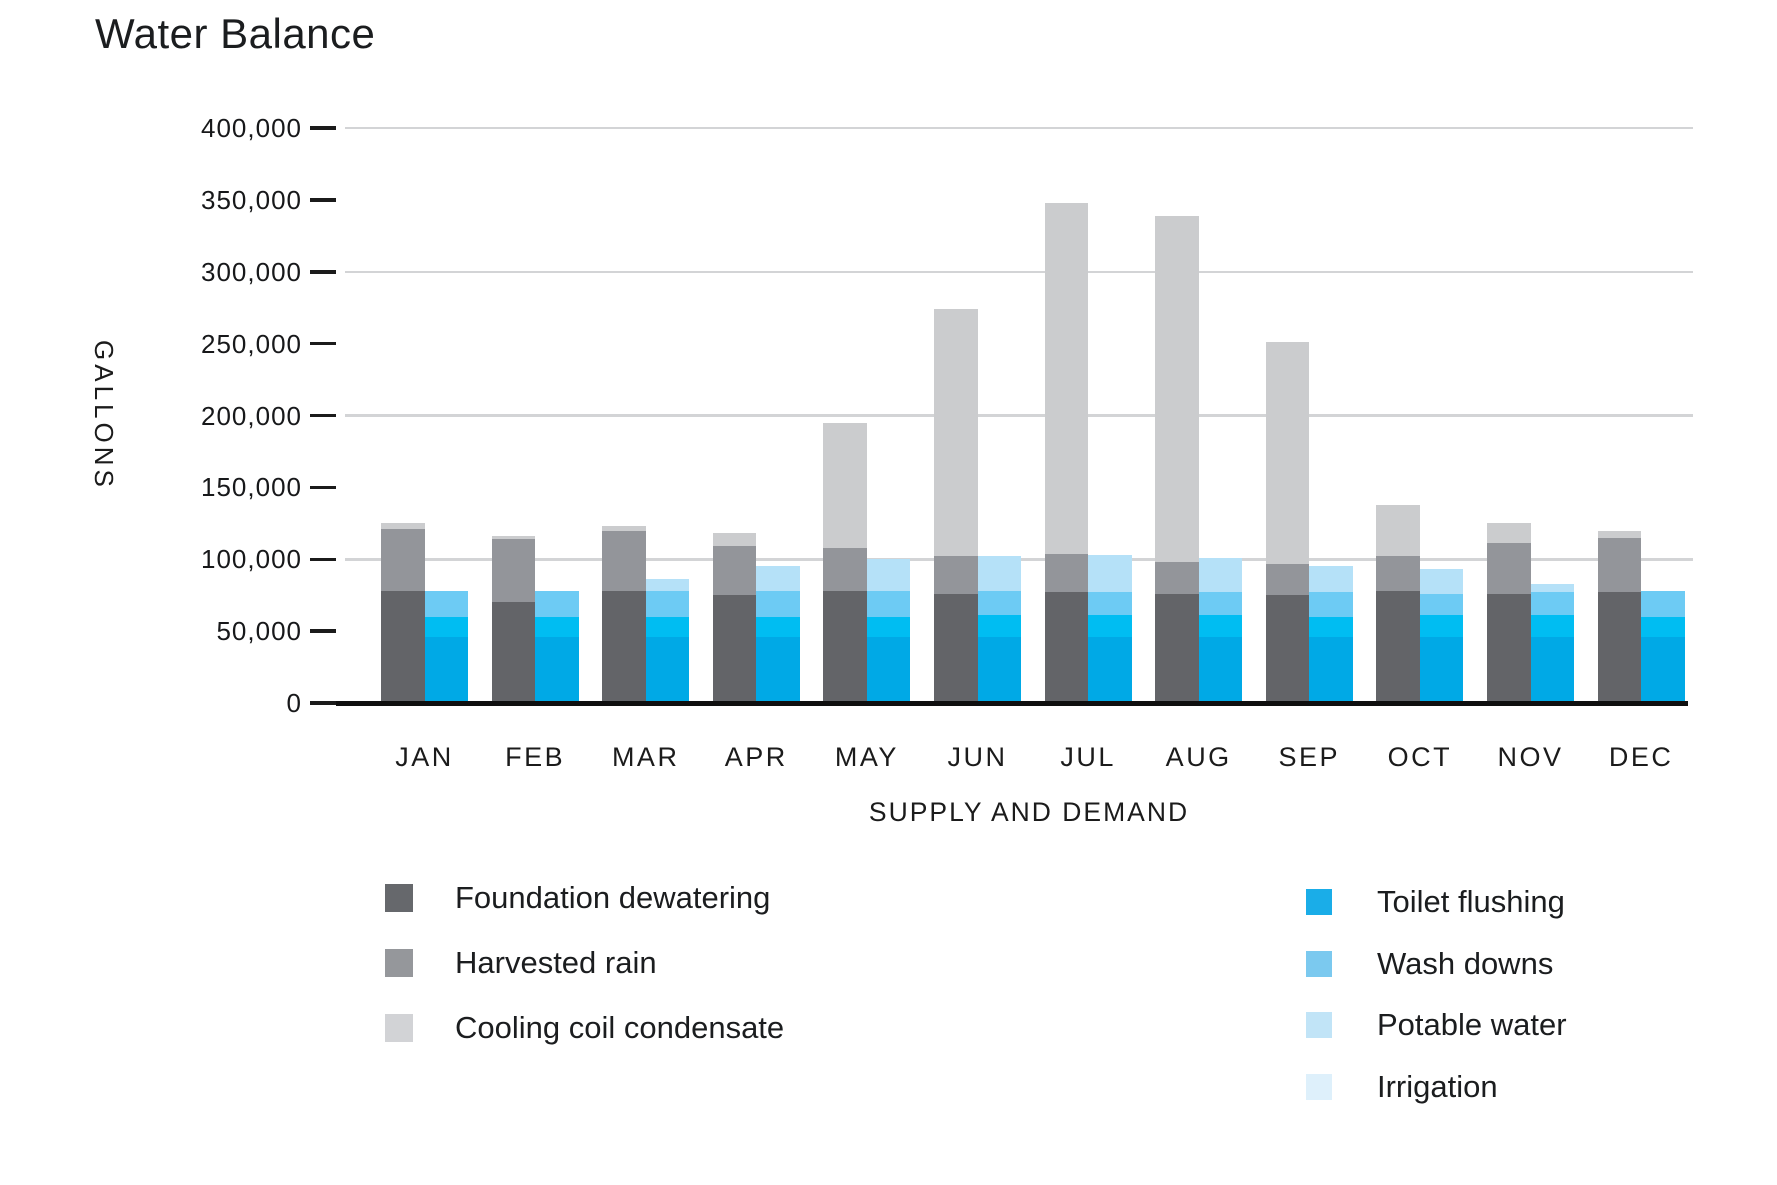 The image size is (1777, 1185). Describe the element at coordinates (624, 614) in the screenshot. I see `supply-bar-mar` at that location.